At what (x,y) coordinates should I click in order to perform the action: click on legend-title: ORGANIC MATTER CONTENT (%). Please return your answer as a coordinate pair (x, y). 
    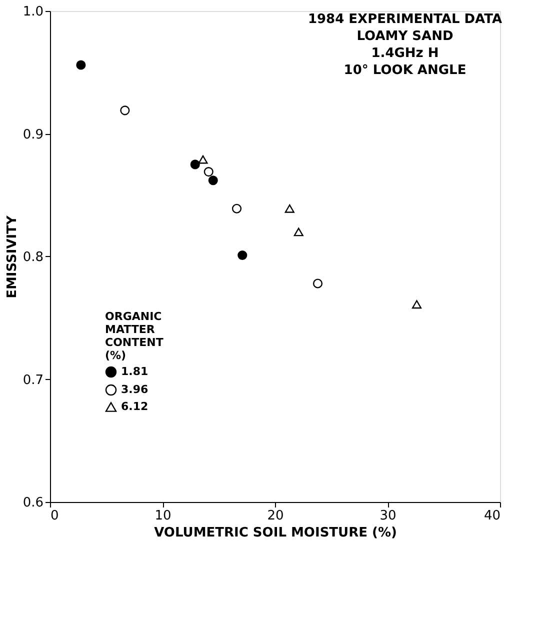
    Looking at the image, I should click on (134, 336).